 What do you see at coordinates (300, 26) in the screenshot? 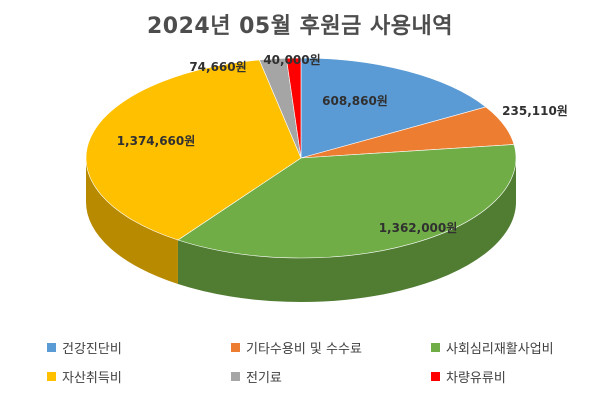
I see `chart-title: 2024년 05월 후원금 사용내역` at bounding box center [300, 26].